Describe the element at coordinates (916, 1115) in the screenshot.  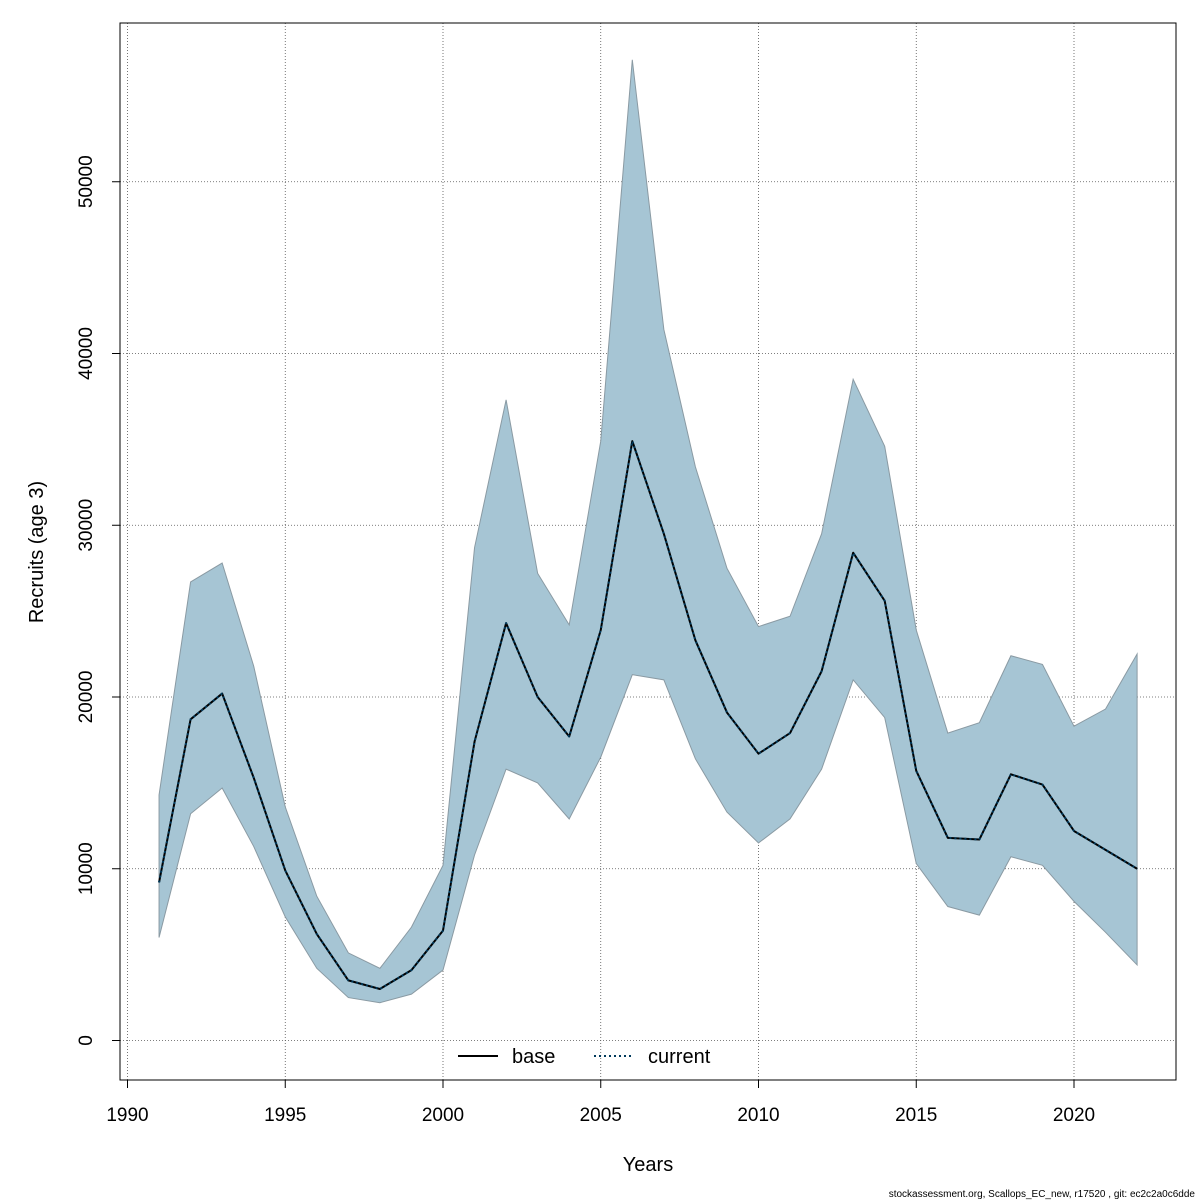
I see `x-tick-label-2015: 2015` at that location.